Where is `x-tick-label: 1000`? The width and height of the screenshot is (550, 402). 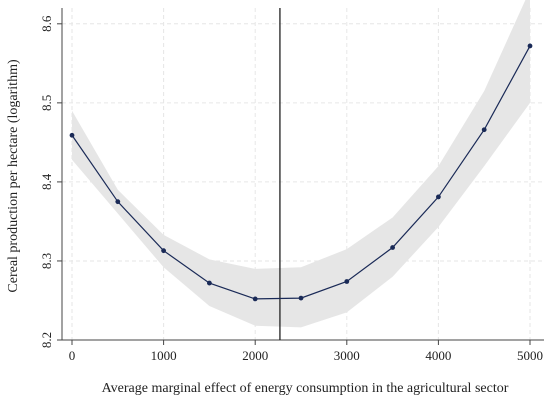 x-tick-label: 1000 is located at coordinates (164, 355).